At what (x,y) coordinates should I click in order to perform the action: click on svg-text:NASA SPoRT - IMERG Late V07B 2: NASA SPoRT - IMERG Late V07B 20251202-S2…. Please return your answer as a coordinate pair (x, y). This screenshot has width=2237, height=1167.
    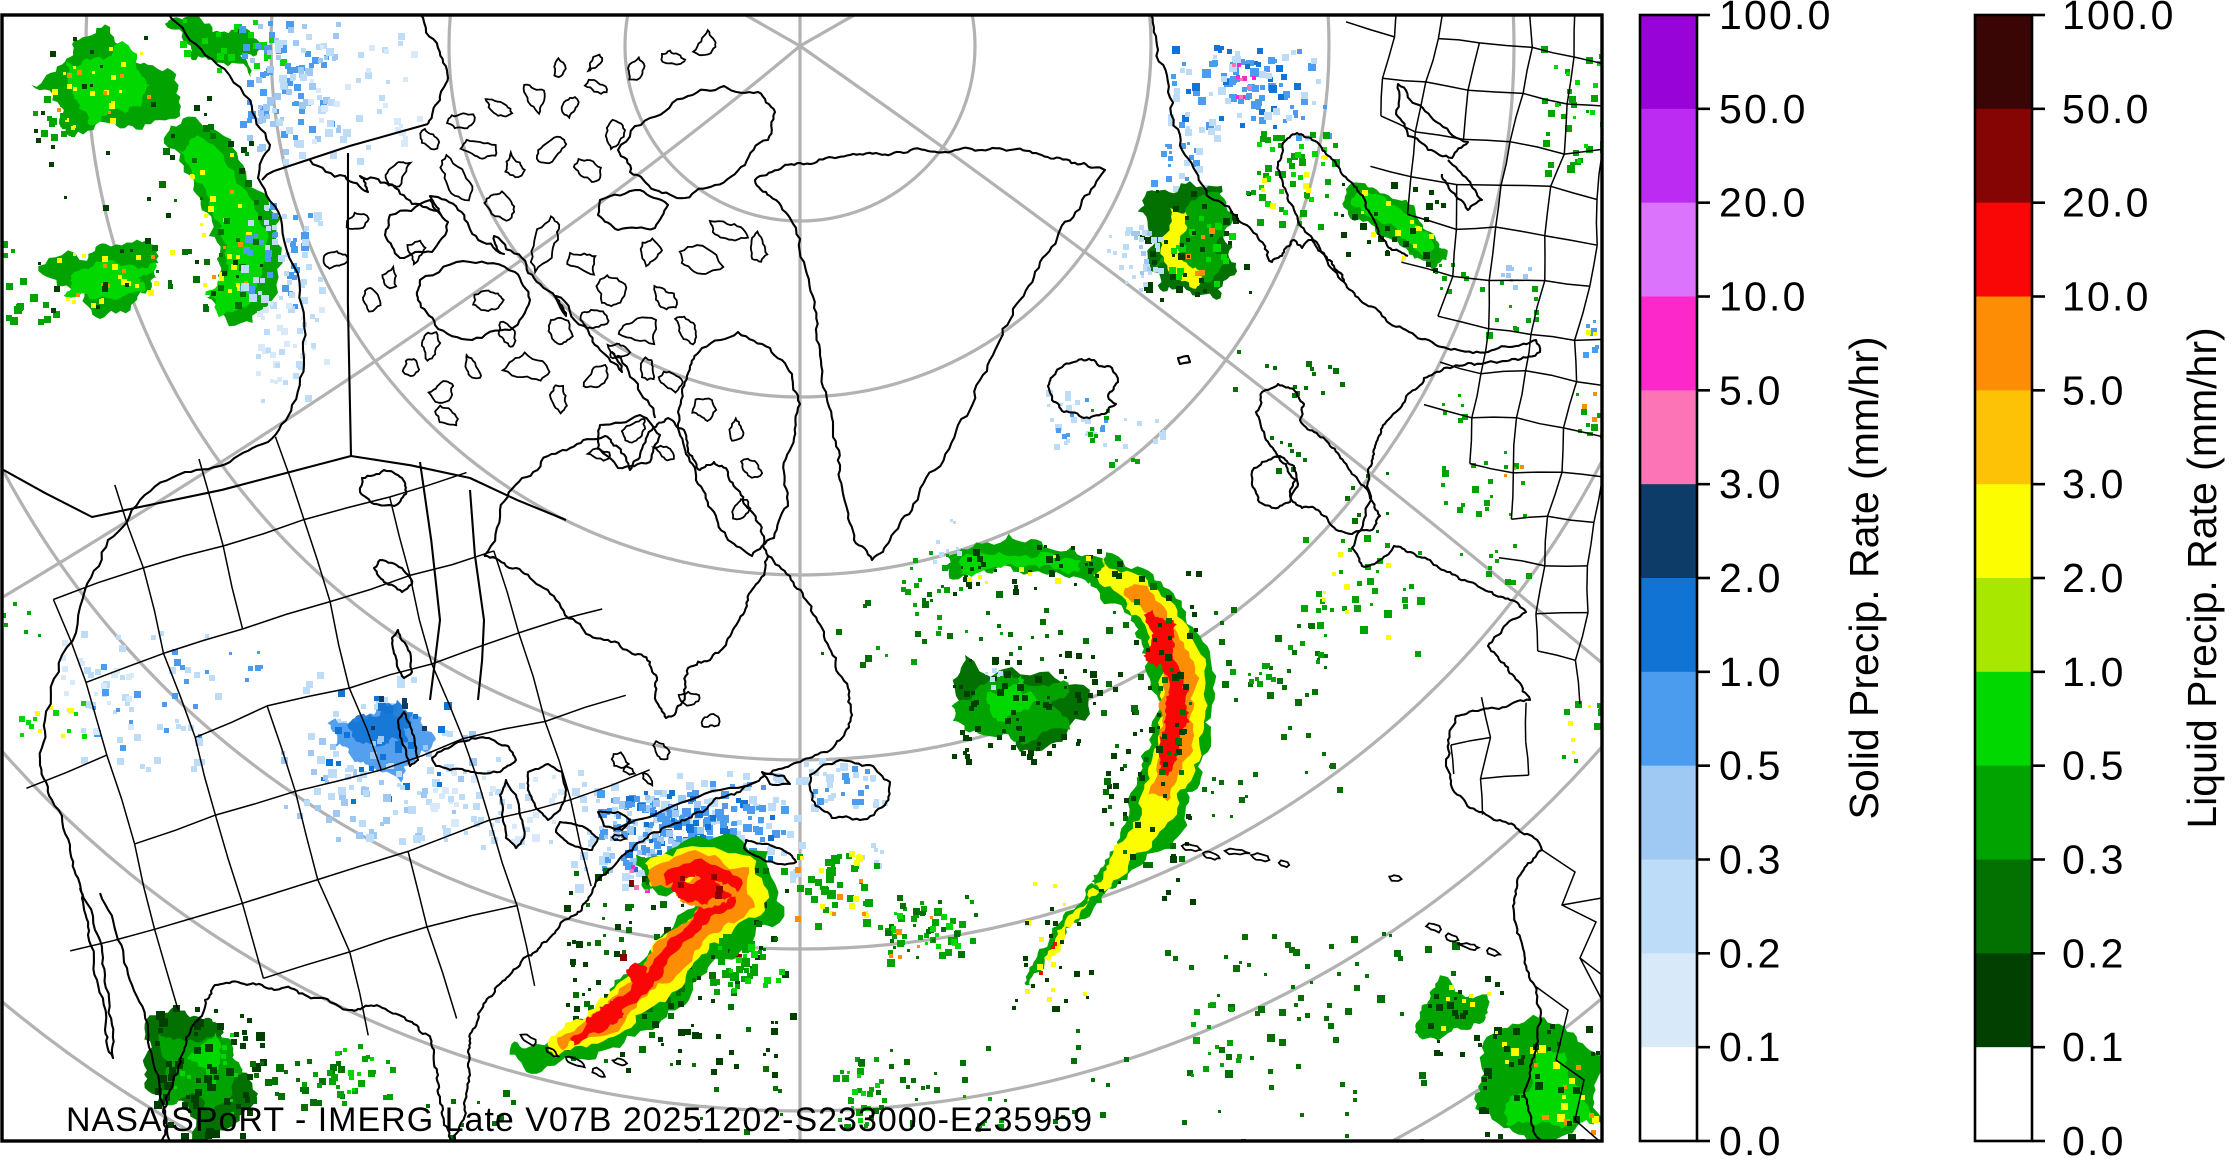
    Looking at the image, I should click on (579, 1120).